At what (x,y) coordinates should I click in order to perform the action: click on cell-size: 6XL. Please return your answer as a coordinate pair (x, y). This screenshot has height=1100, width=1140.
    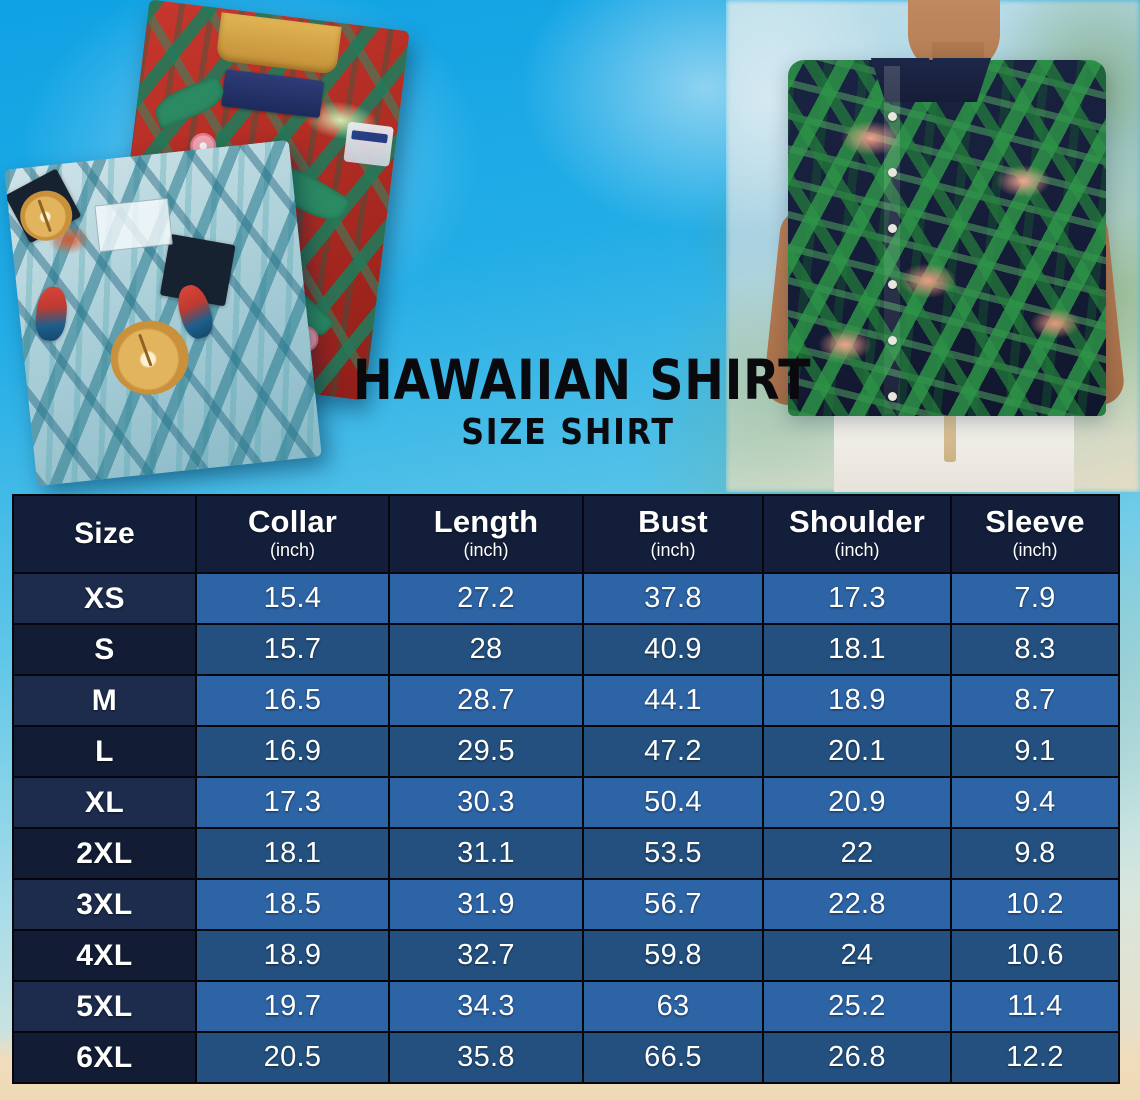
    Looking at the image, I should click on (104, 1057).